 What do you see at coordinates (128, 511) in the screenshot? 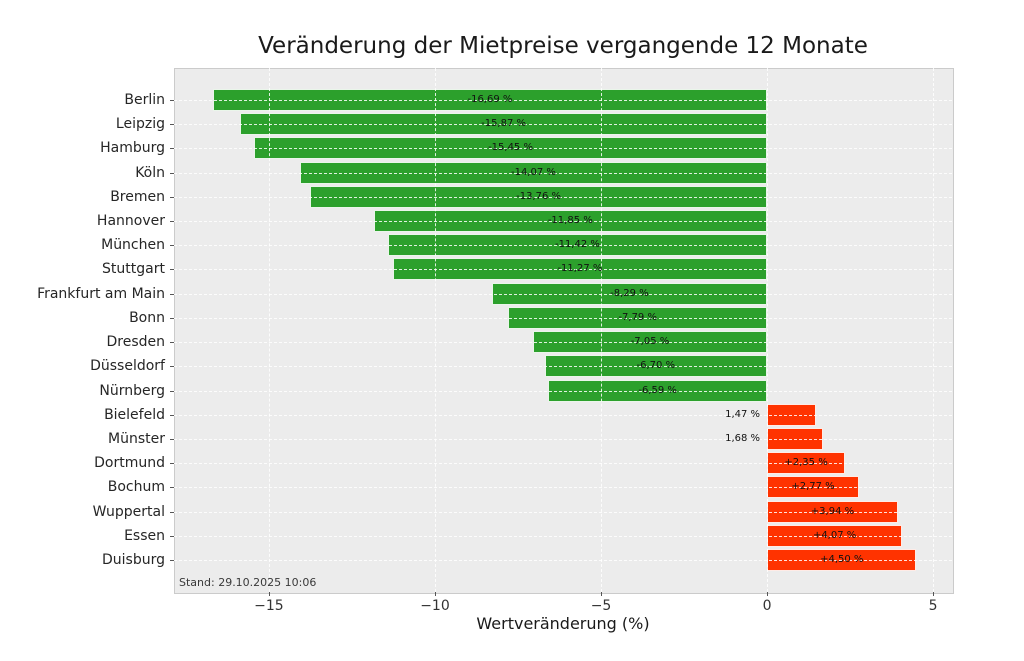
I see `y-tick-label: Wuppertal` at bounding box center [128, 511].